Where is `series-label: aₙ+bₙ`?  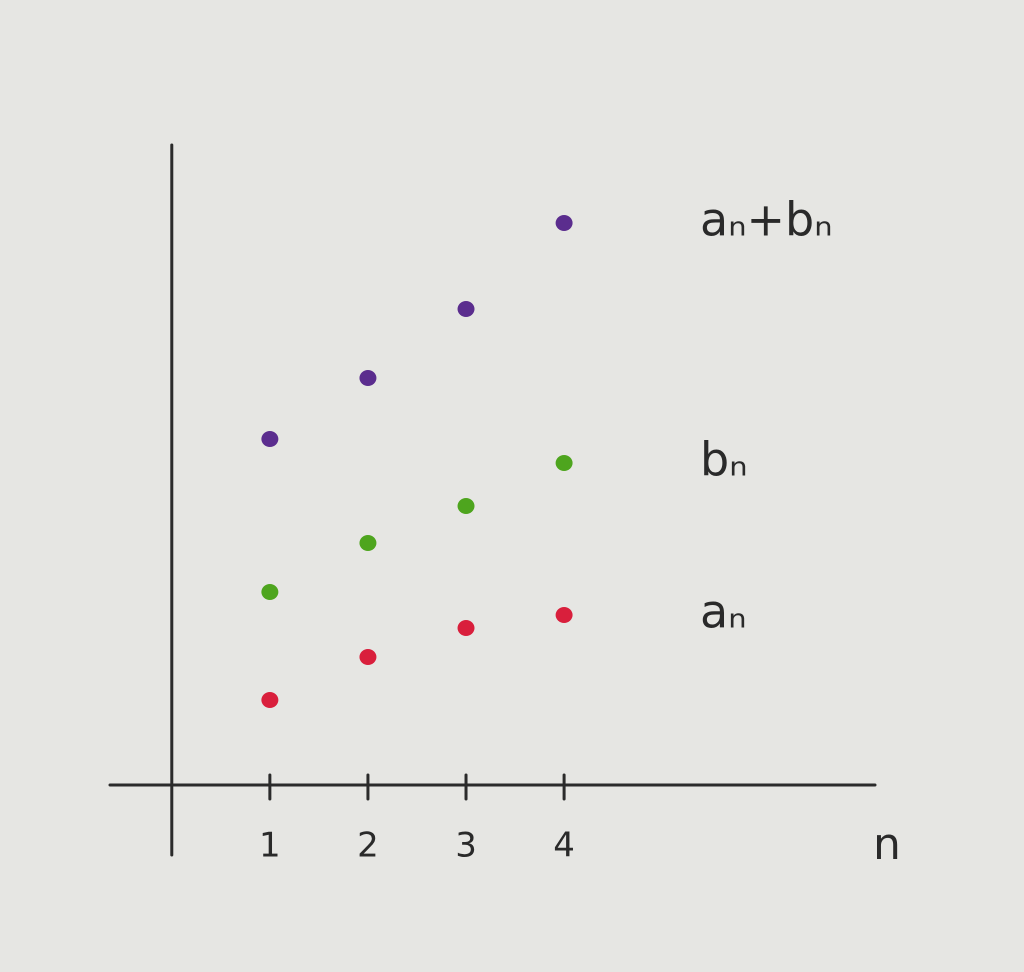
series-label: aₙ+bₙ is located at coordinates (766, 220).